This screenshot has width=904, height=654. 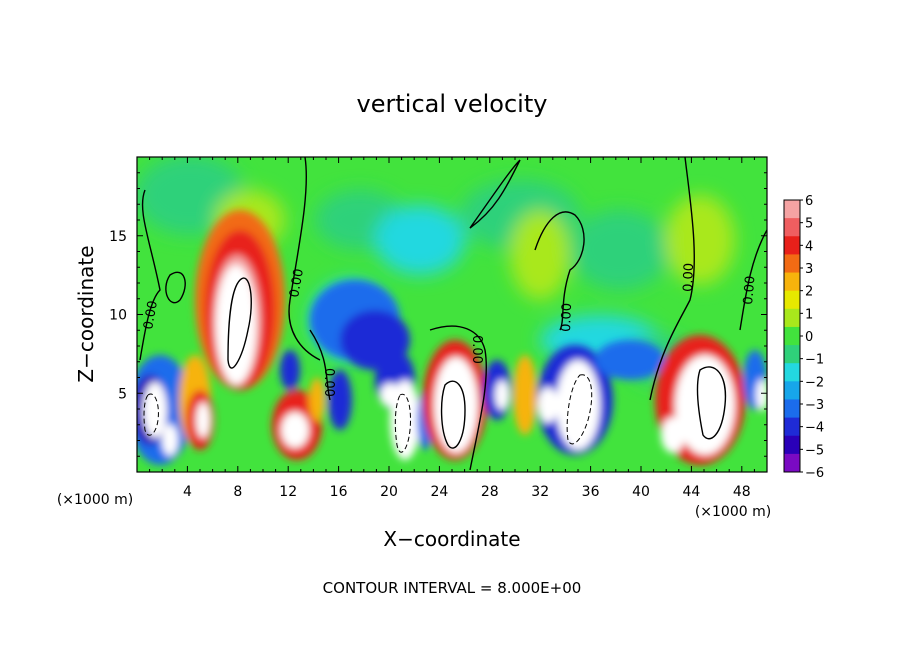 What do you see at coordinates (742, 492) in the screenshot?
I see `x-tick-label: 48` at bounding box center [742, 492].